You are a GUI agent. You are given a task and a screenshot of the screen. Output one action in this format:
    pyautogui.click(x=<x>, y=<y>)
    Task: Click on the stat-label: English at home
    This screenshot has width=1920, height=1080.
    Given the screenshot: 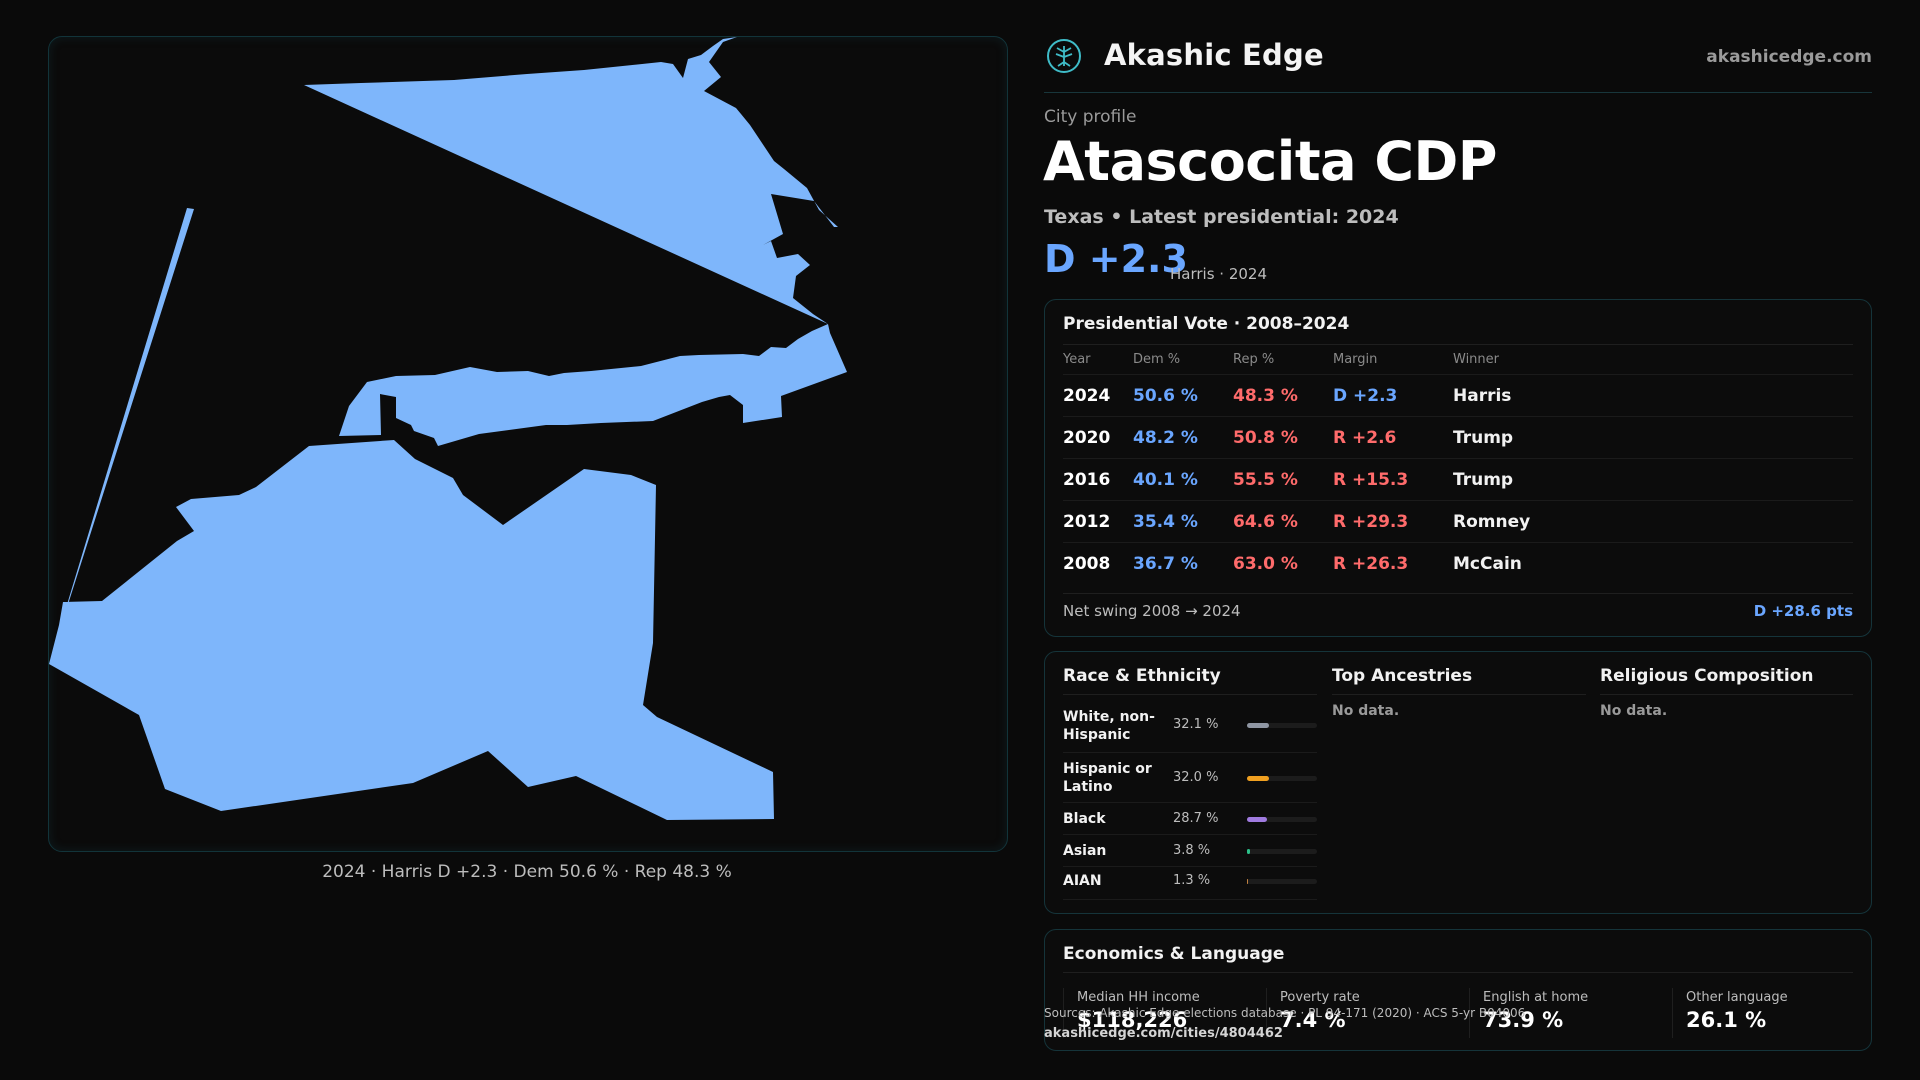 What is the action you would take?
    pyautogui.click(x=1536, y=997)
    